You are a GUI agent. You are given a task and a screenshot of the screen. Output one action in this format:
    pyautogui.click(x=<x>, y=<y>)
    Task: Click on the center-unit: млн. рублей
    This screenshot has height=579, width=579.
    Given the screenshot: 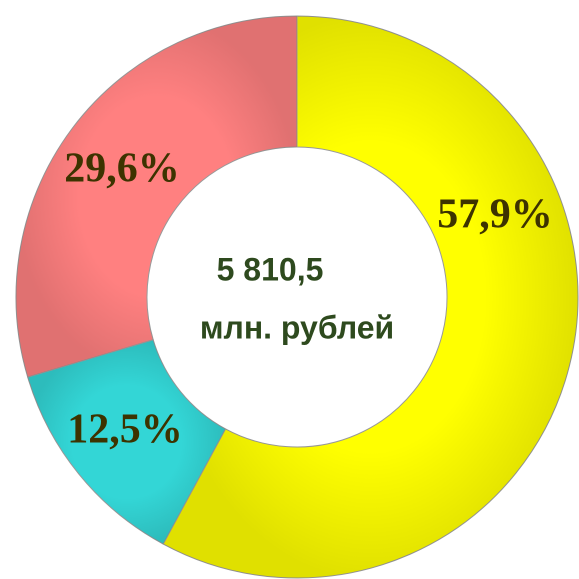 What is the action you would take?
    pyautogui.click(x=297, y=327)
    